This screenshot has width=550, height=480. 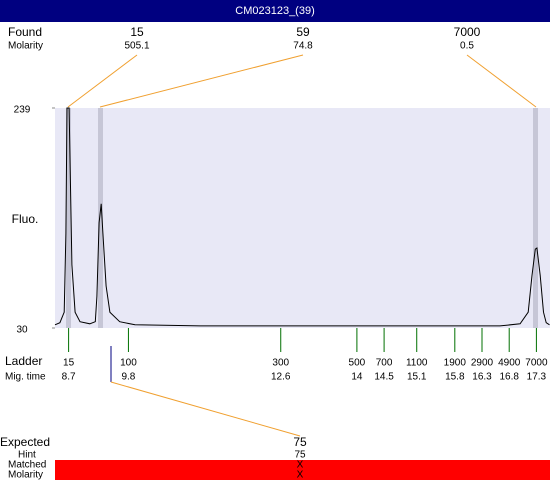 What do you see at coordinates (357, 363) in the screenshot?
I see `ladder-size: 500` at bounding box center [357, 363].